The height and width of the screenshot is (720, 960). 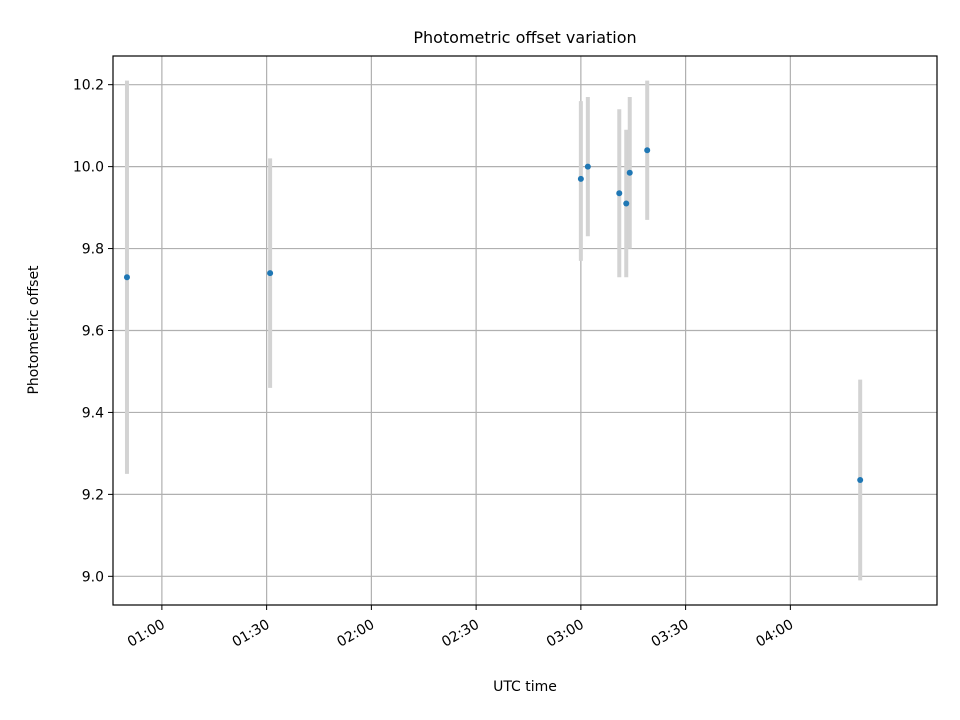 What do you see at coordinates (88, 86) in the screenshot?
I see `y-tick-label: 10.2` at bounding box center [88, 86].